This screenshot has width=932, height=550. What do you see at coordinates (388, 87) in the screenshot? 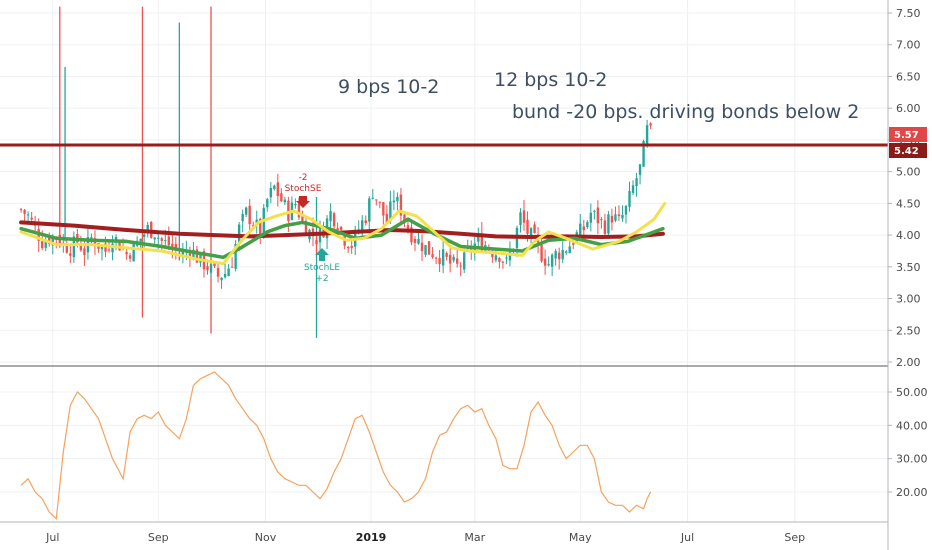
I see `annotation-9bps: 9 bps 10-2` at bounding box center [388, 87].